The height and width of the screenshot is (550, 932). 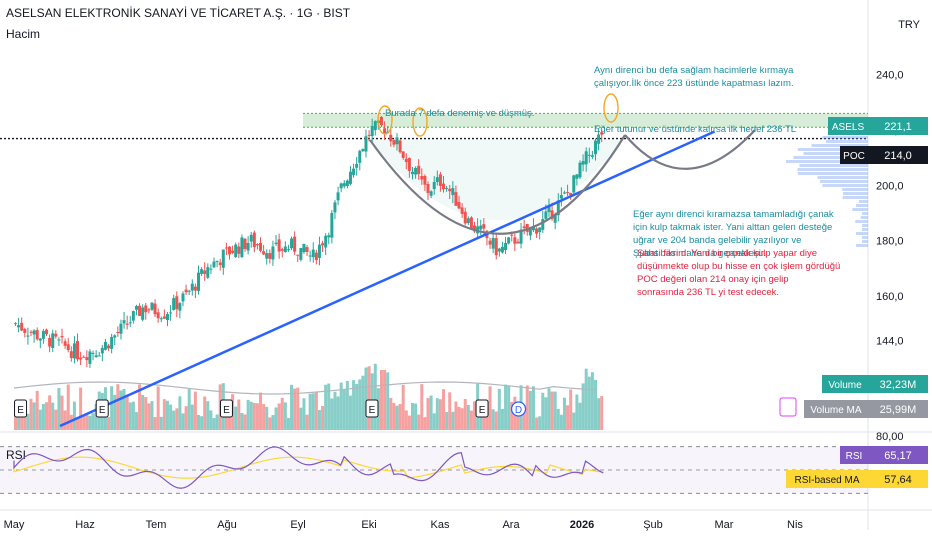 What do you see at coordinates (898, 155) in the screenshot?
I see `poc-badge-value-bg` at bounding box center [898, 155].